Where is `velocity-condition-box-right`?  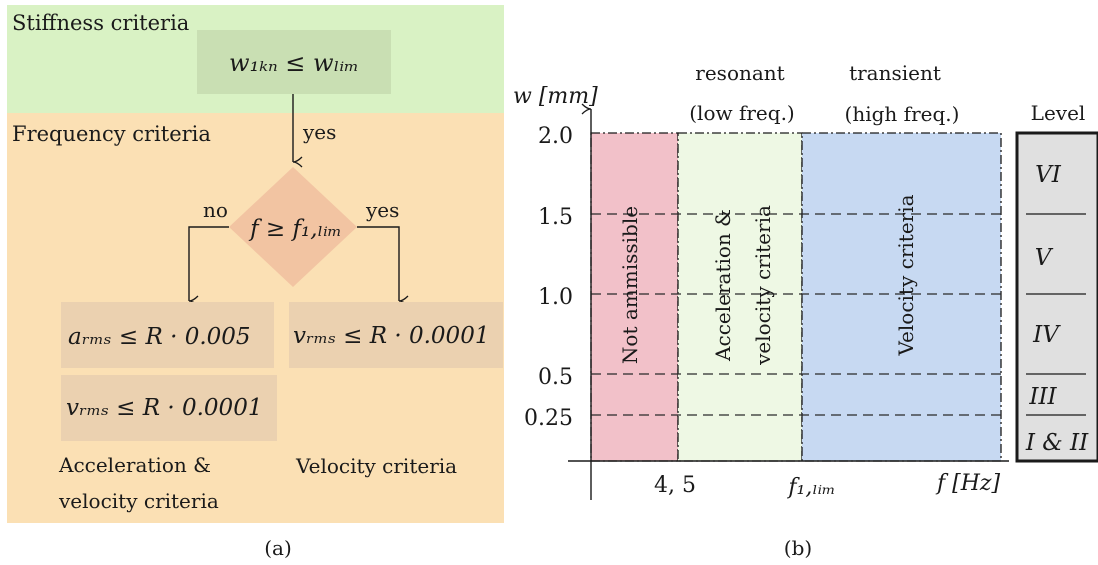 velocity-condition-box-right is located at coordinates (396, 335).